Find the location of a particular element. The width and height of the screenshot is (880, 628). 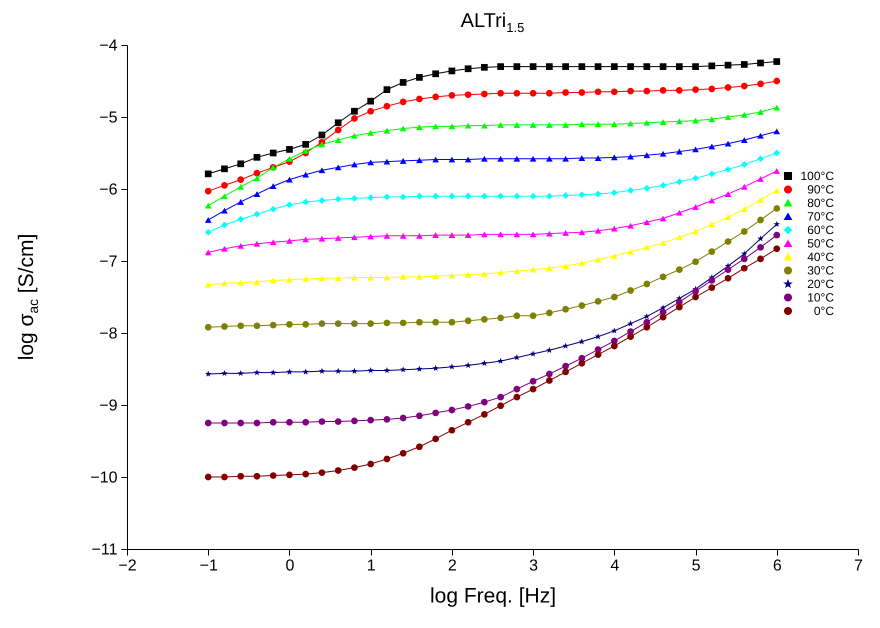

x-tick-label: 7 is located at coordinates (859, 566).